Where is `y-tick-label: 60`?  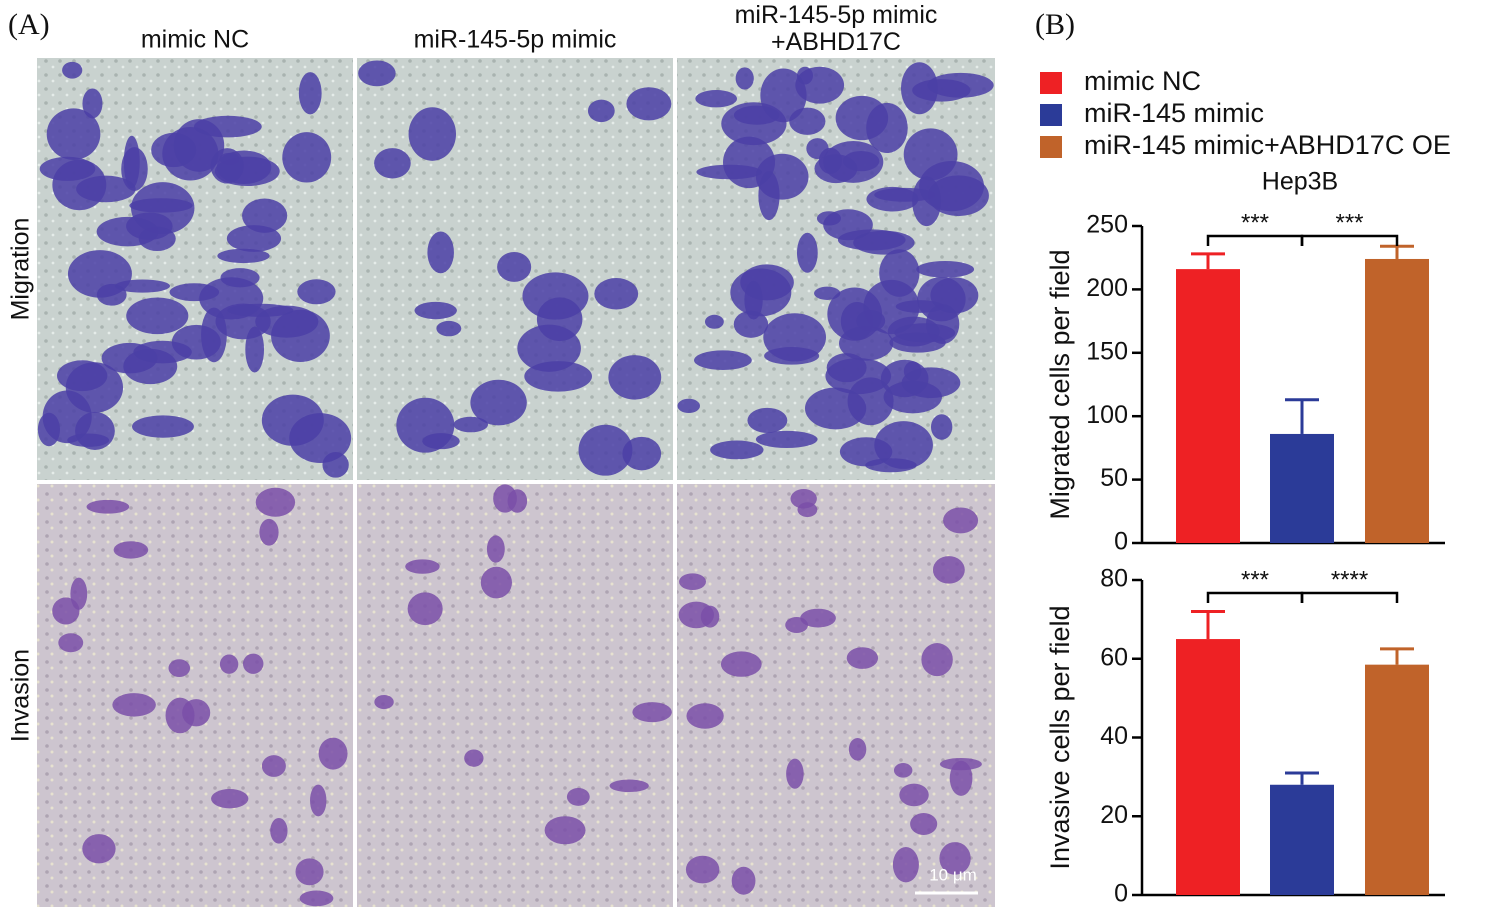
y-tick-label: 60 is located at coordinates (1114, 657).